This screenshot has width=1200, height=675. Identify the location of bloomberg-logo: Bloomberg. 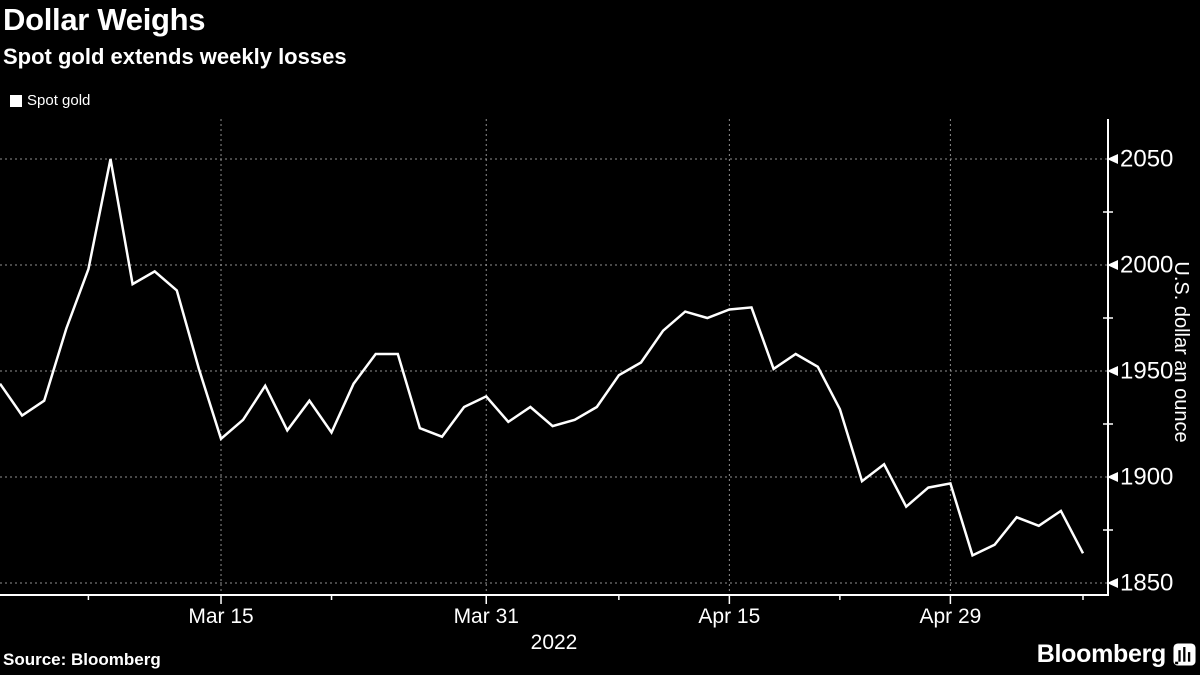
(1116, 654).